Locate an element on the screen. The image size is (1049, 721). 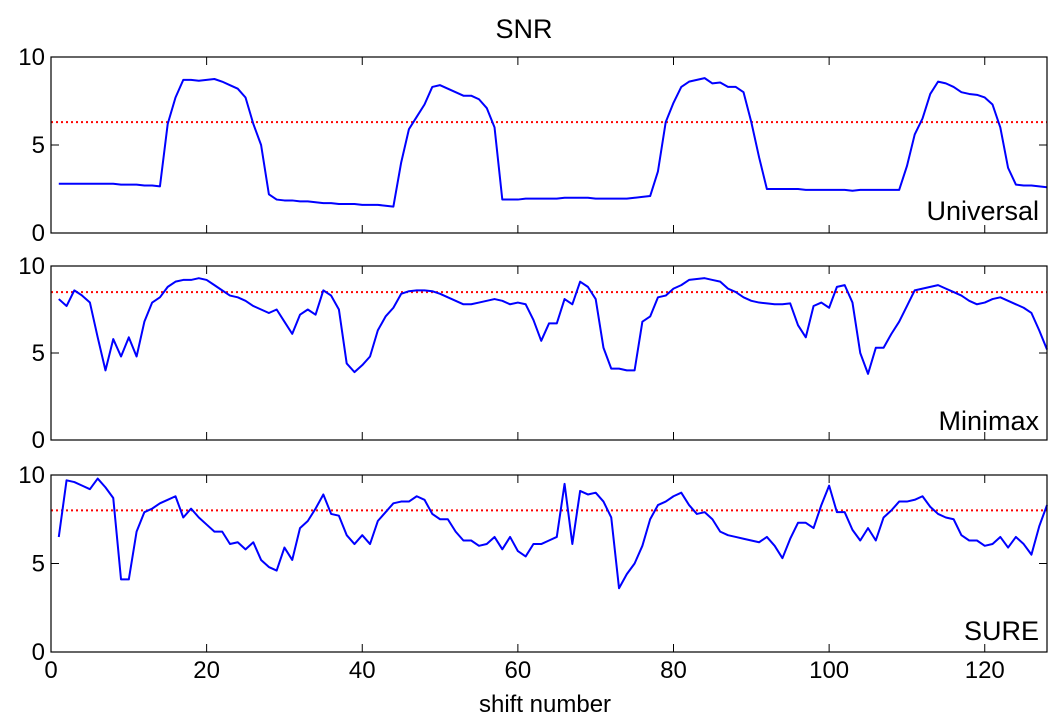
y-tick-label-universal-5: 5 is located at coordinates (38, 145).